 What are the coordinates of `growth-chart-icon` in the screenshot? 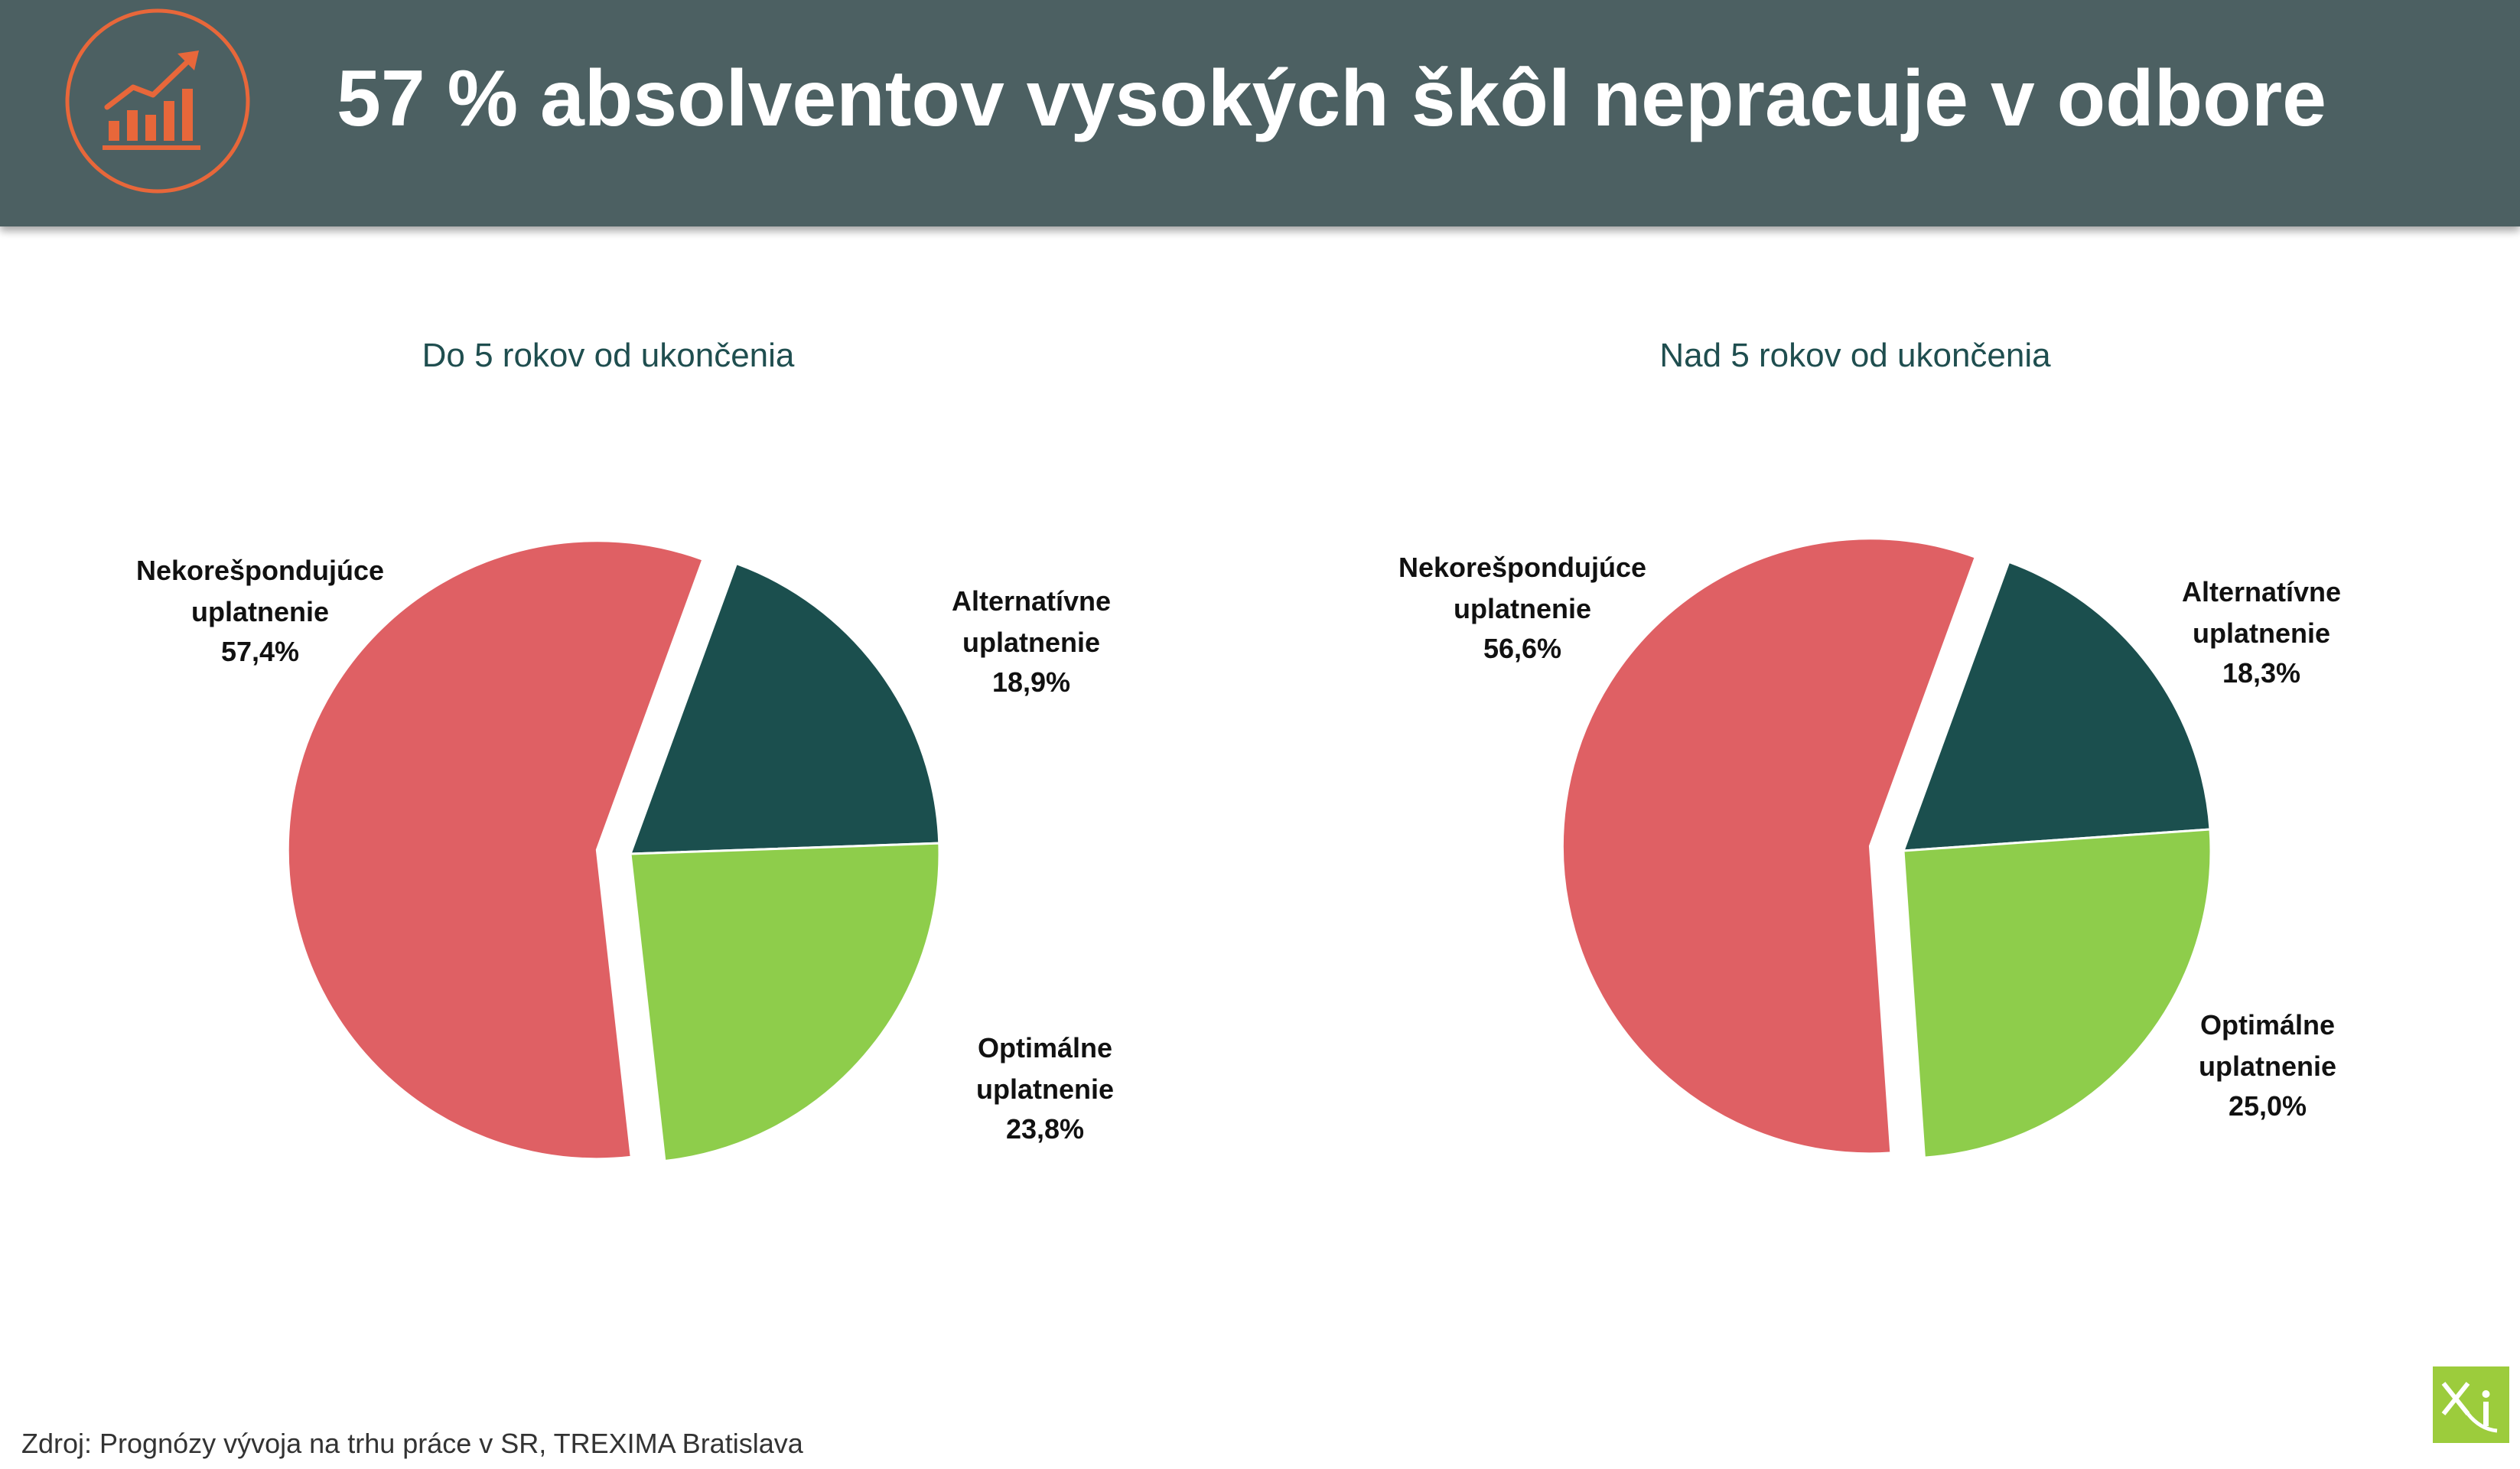 It's located at (157, 101).